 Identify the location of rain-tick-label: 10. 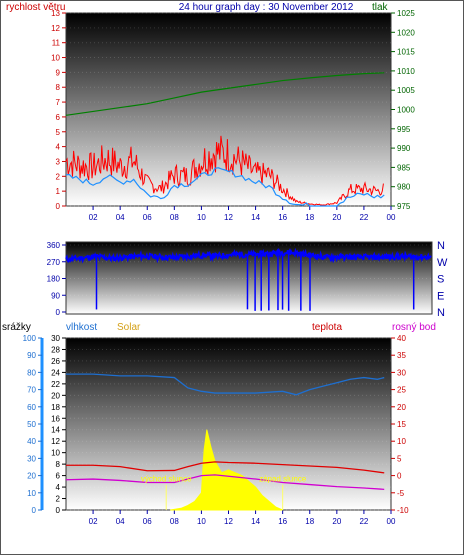
(31, 493).